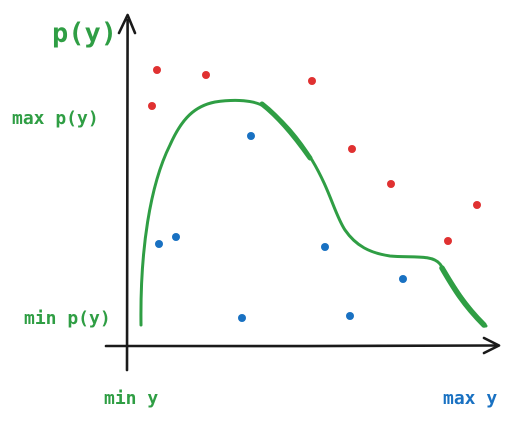 Image resolution: width=521 pixels, height=423 pixels. I want to click on max-p-label: max p(y), so click(55, 118).